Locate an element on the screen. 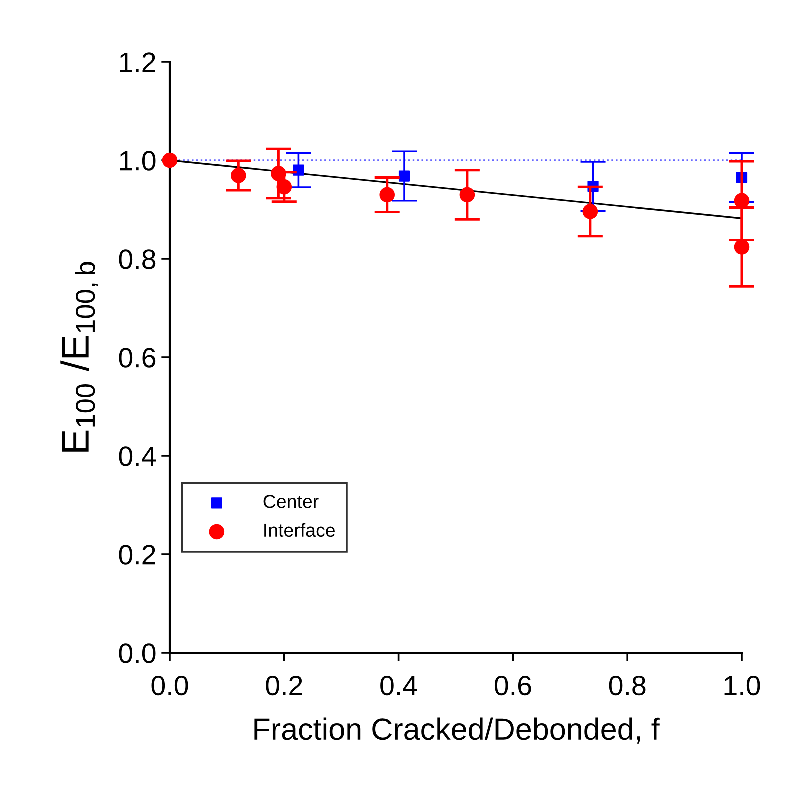 The height and width of the screenshot is (789, 794). y-axis-title: E$_{100}$ /E$_{100,b}$ is located at coordinates (79, 357).